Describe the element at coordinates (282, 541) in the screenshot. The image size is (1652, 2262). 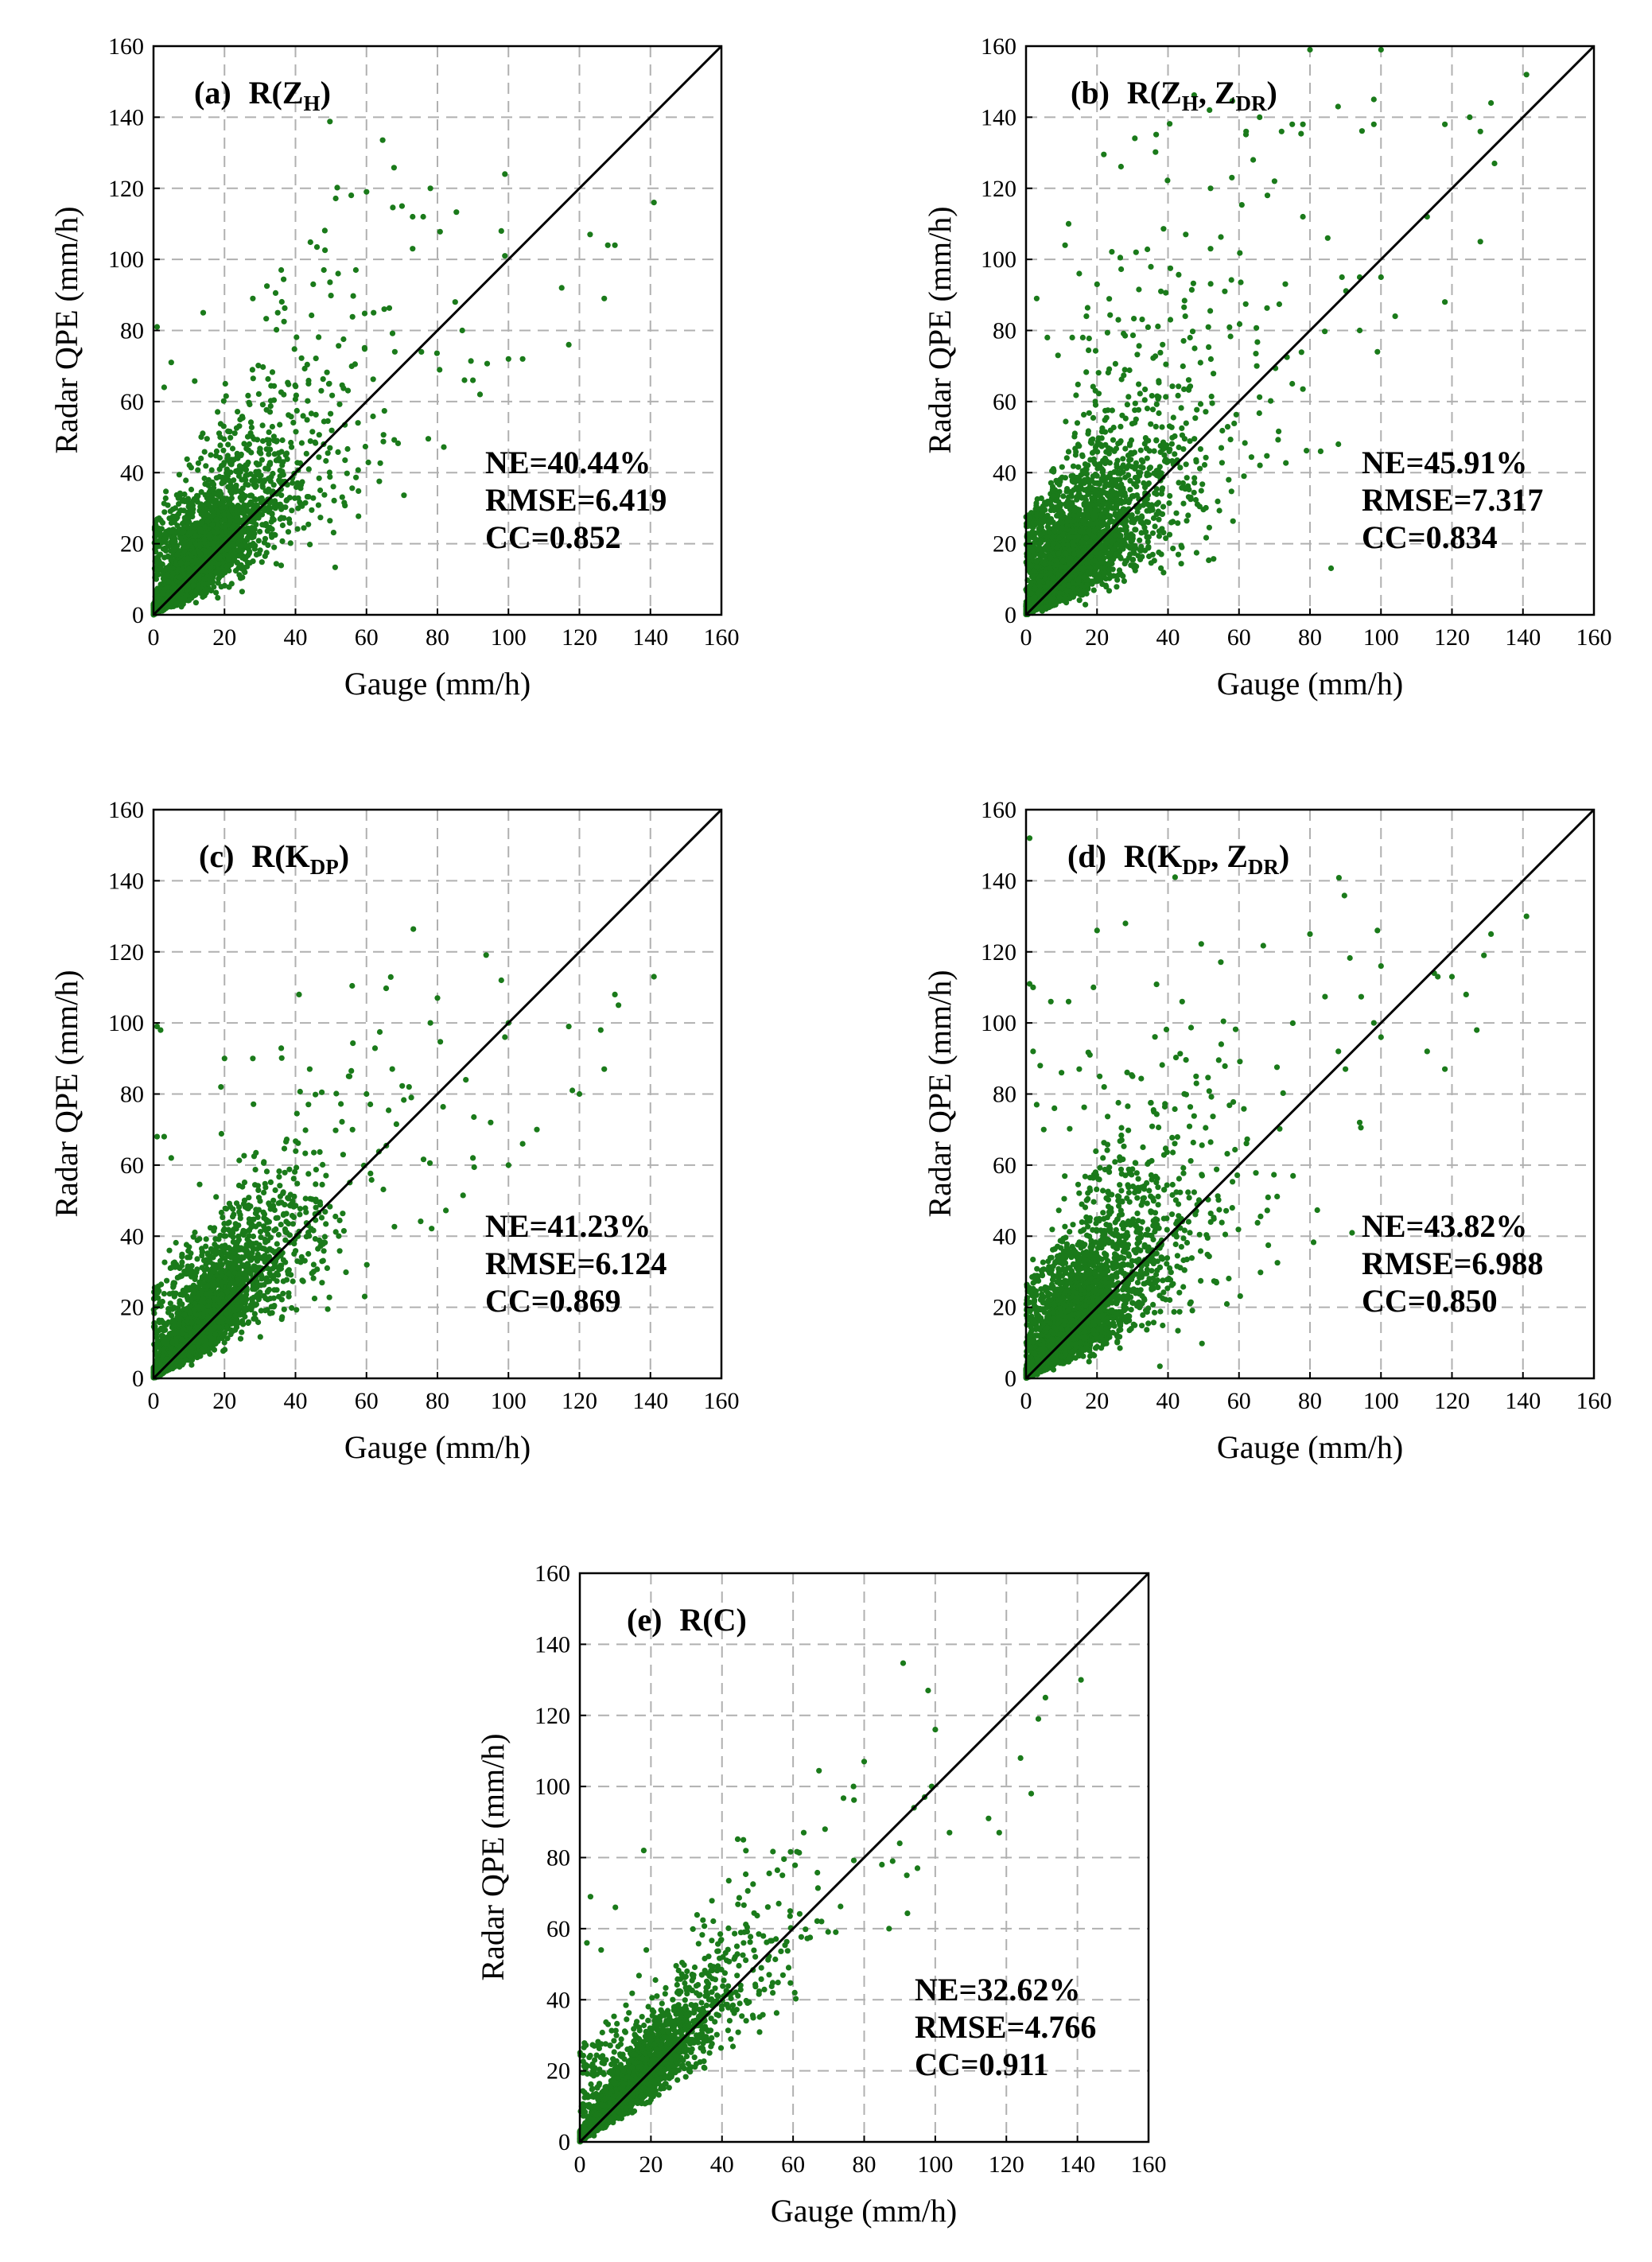
I see `panel-a-point-1961` at that location.